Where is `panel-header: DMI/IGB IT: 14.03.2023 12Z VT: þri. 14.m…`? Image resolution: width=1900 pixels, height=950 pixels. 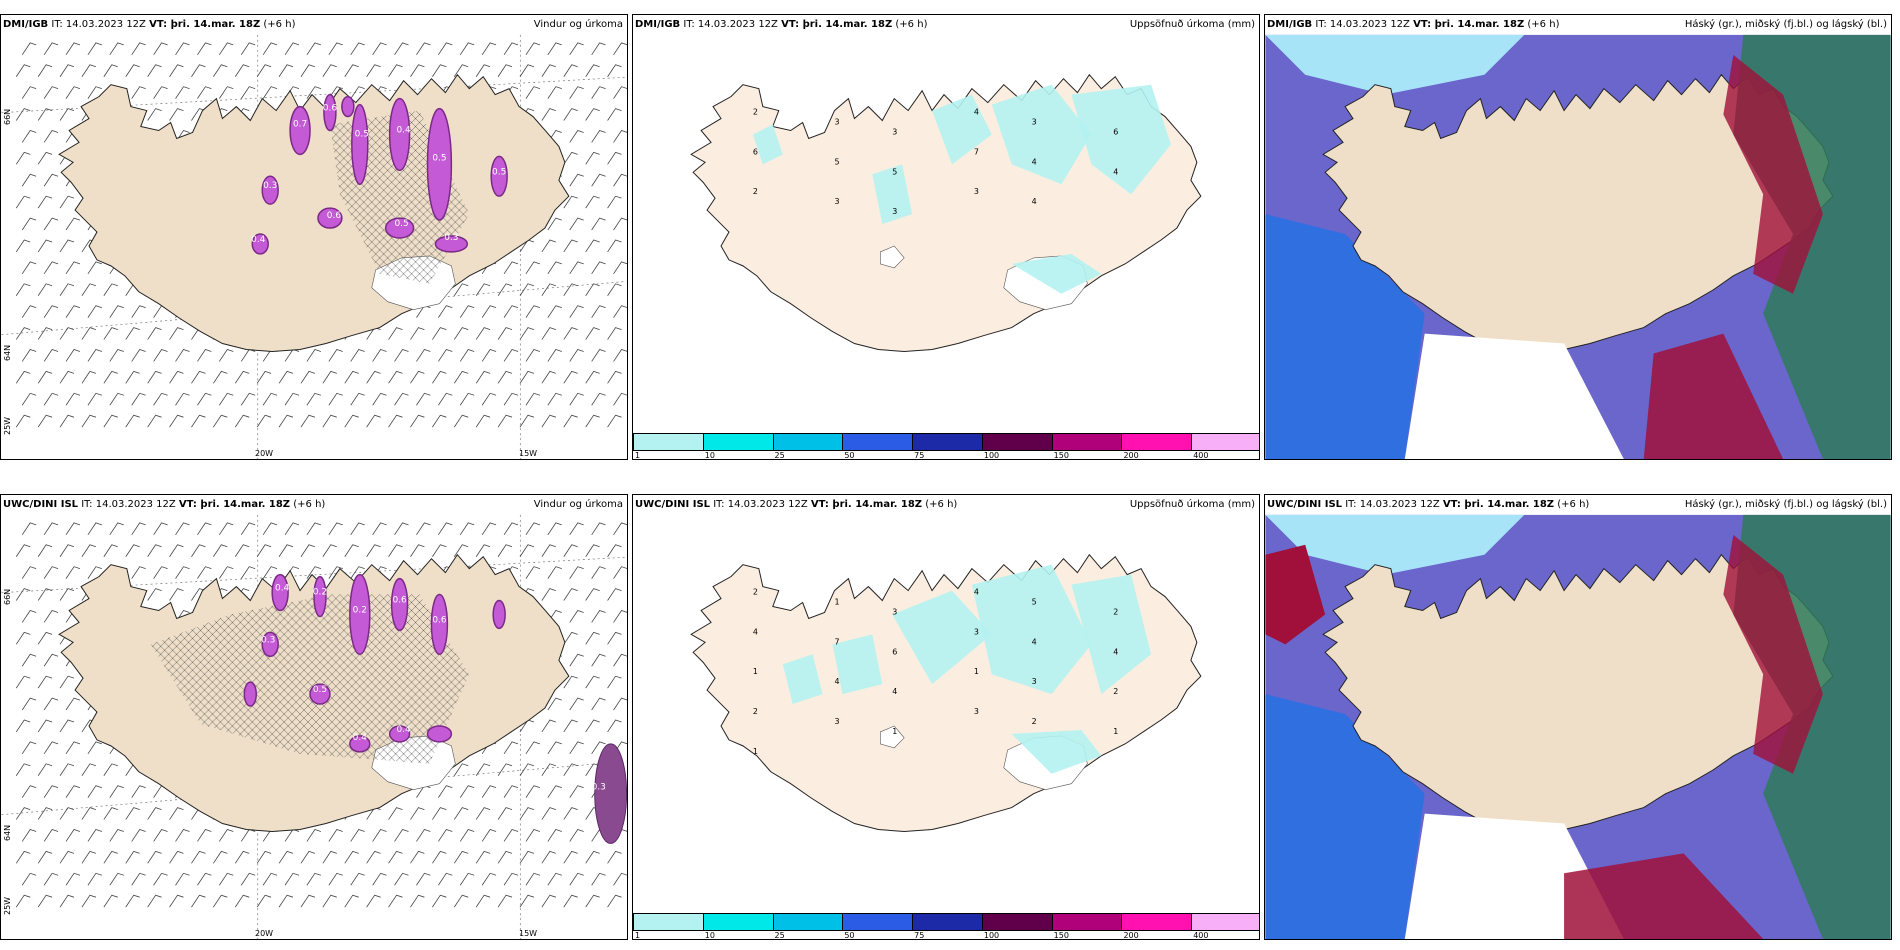
panel-header: DMI/IGB IT: 14.03.2023 12Z VT: þri. 14.m… is located at coordinates (314, 25).